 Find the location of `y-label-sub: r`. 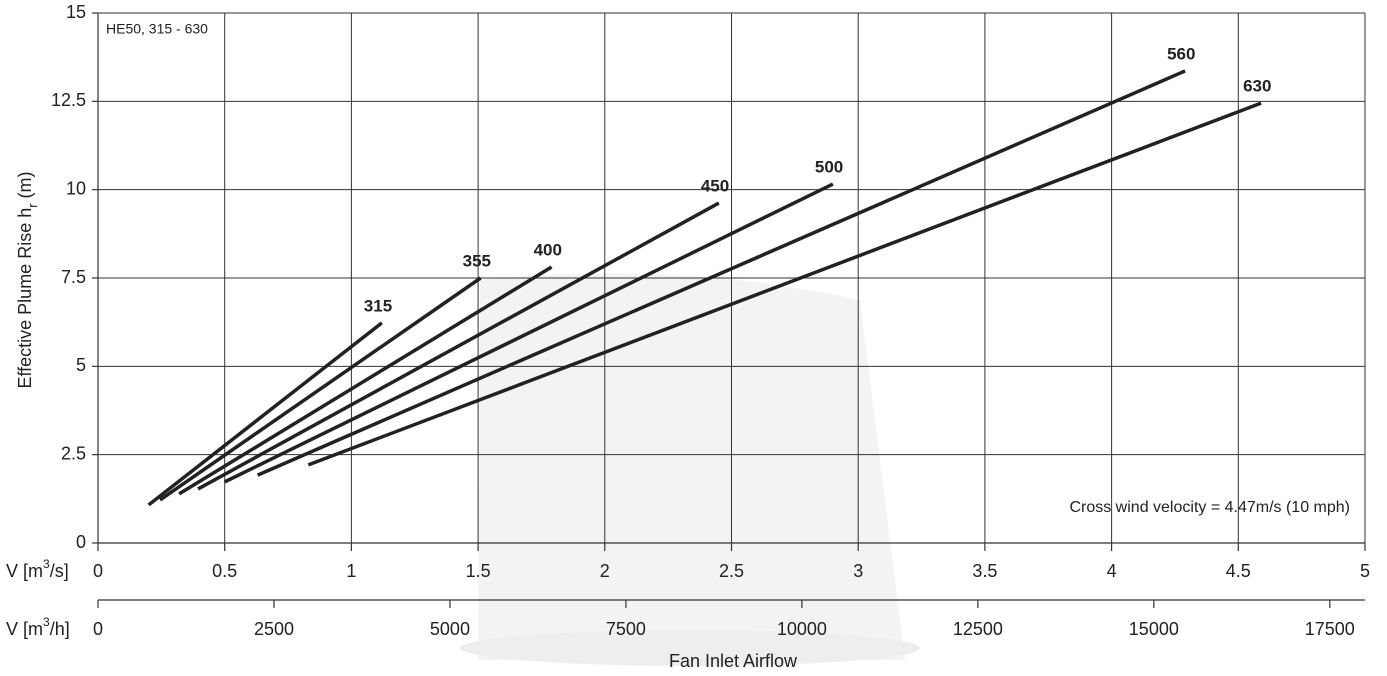

y-label-sub: r is located at coordinates (32, 205).